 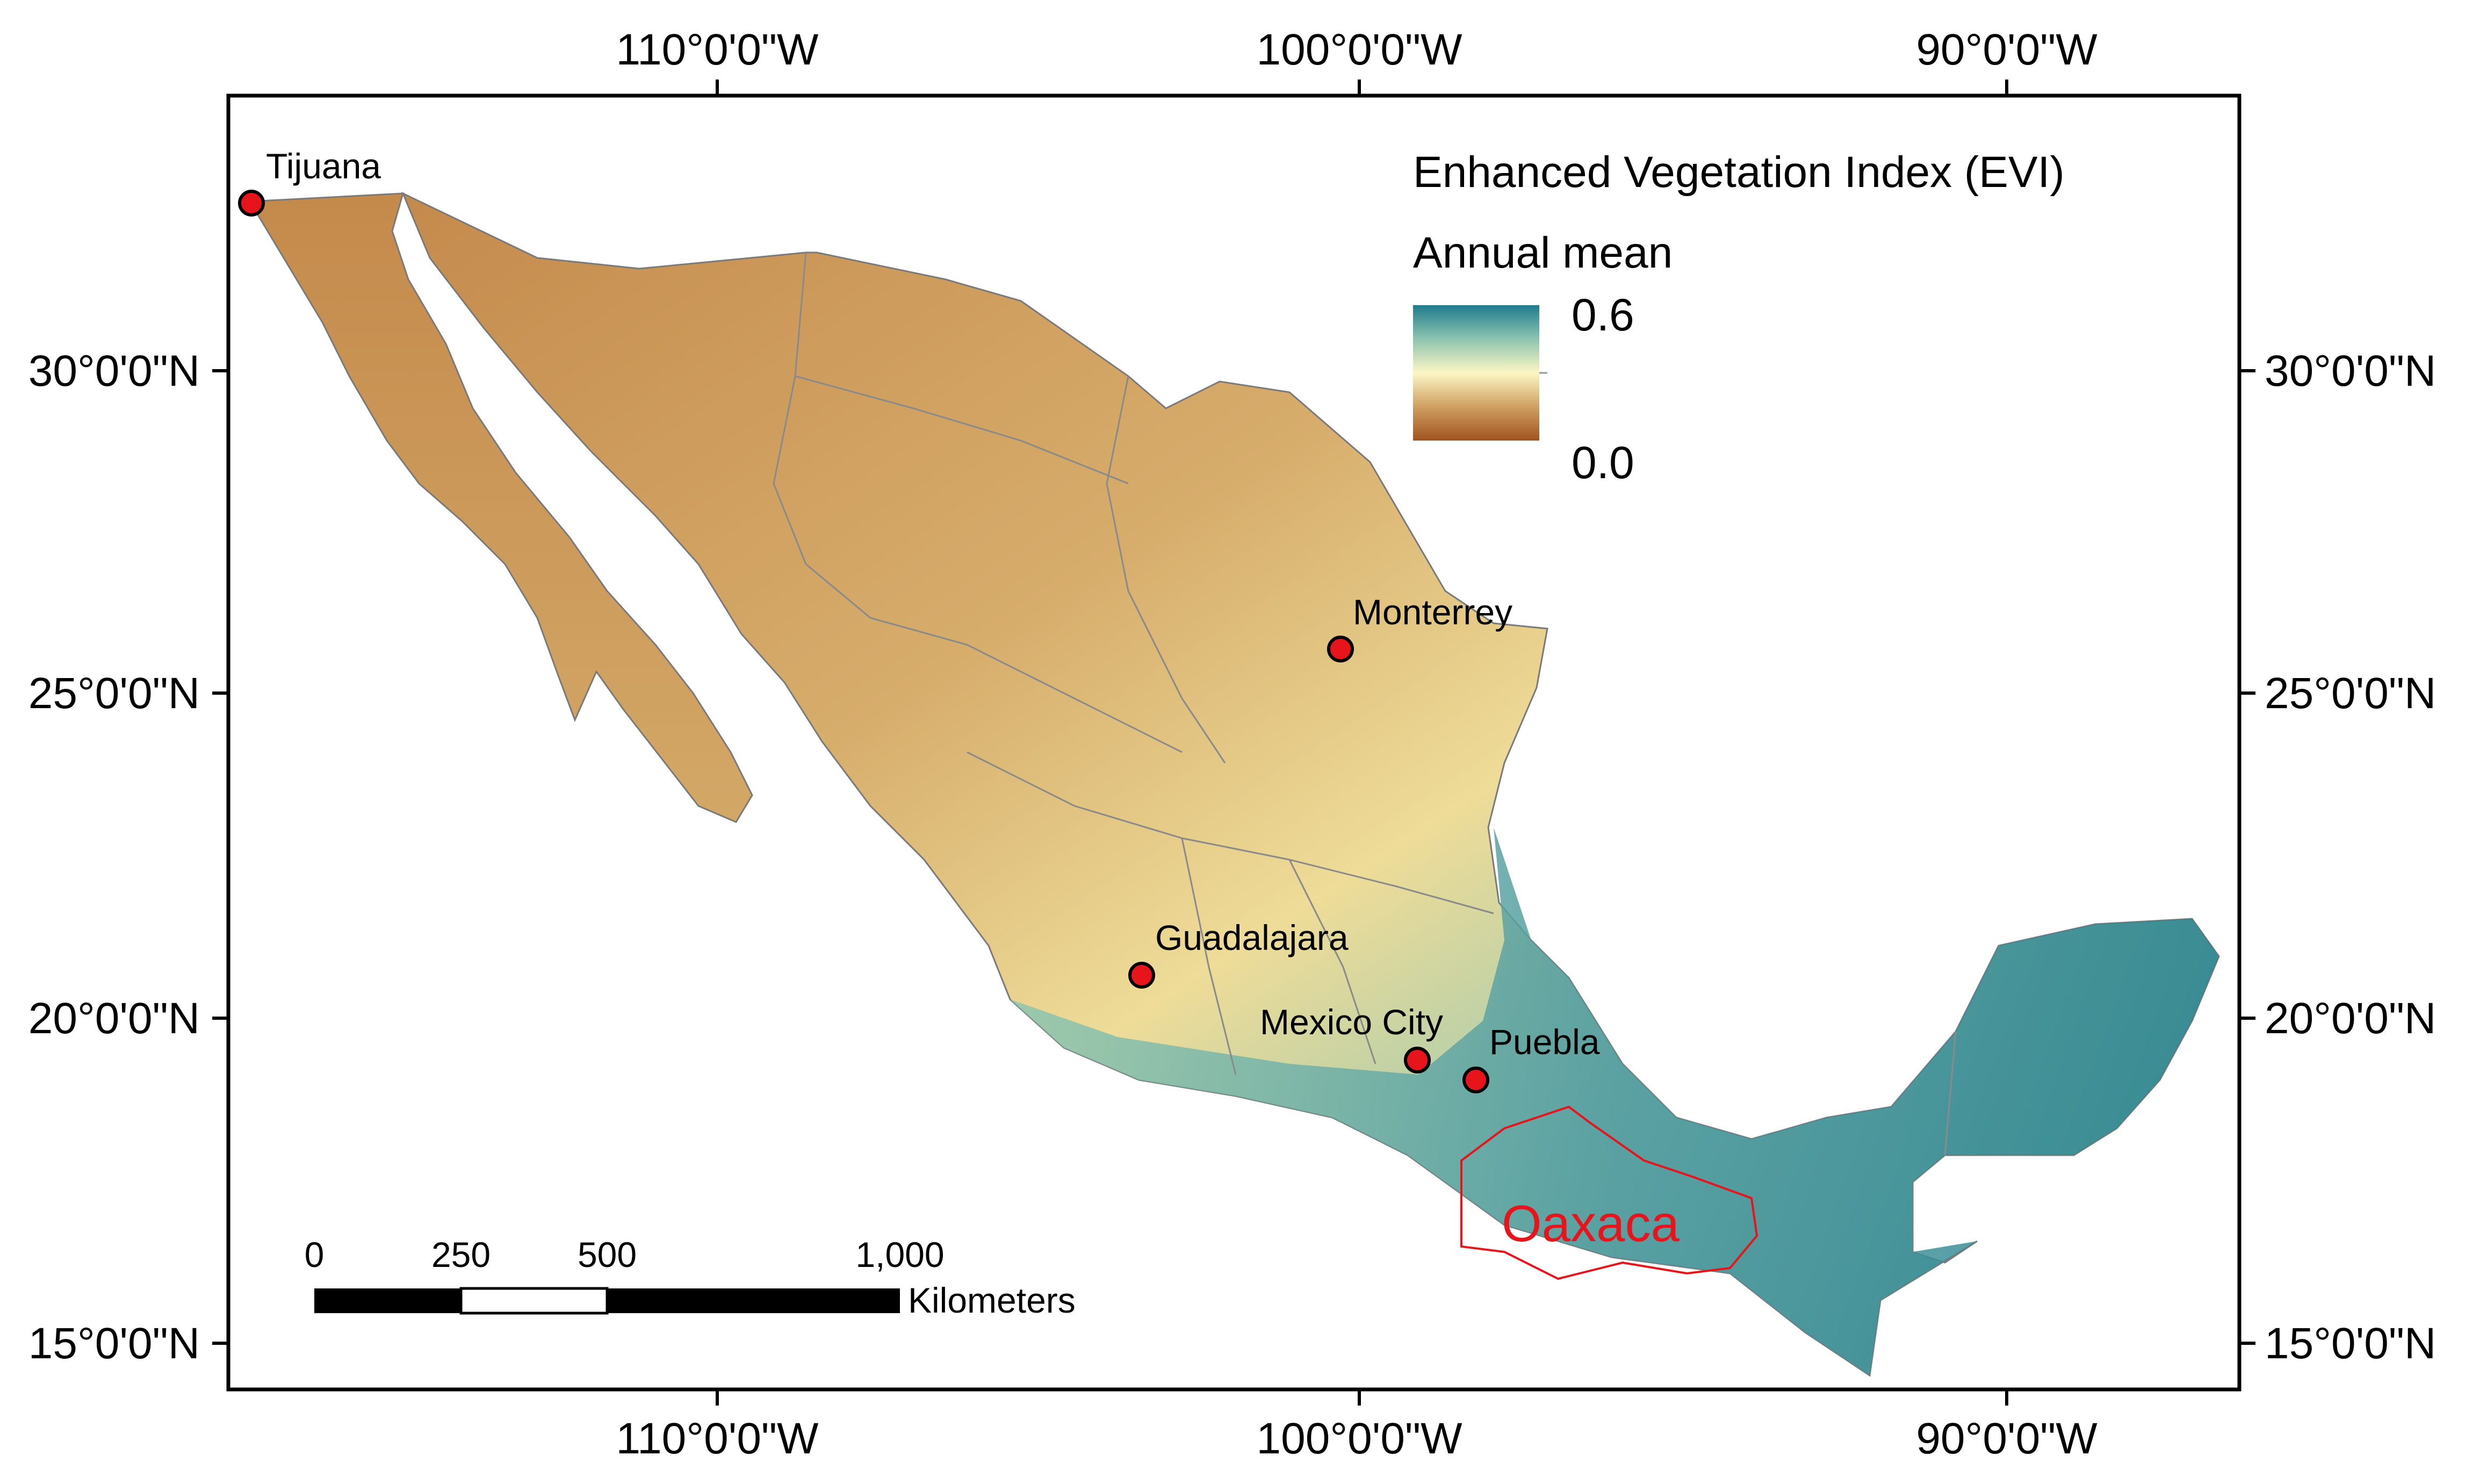 What do you see at coordinates (2350, 371) in the screenshot?
I see `right-lat-label: 30°0'0"N` at bounding box center [2350, 371].